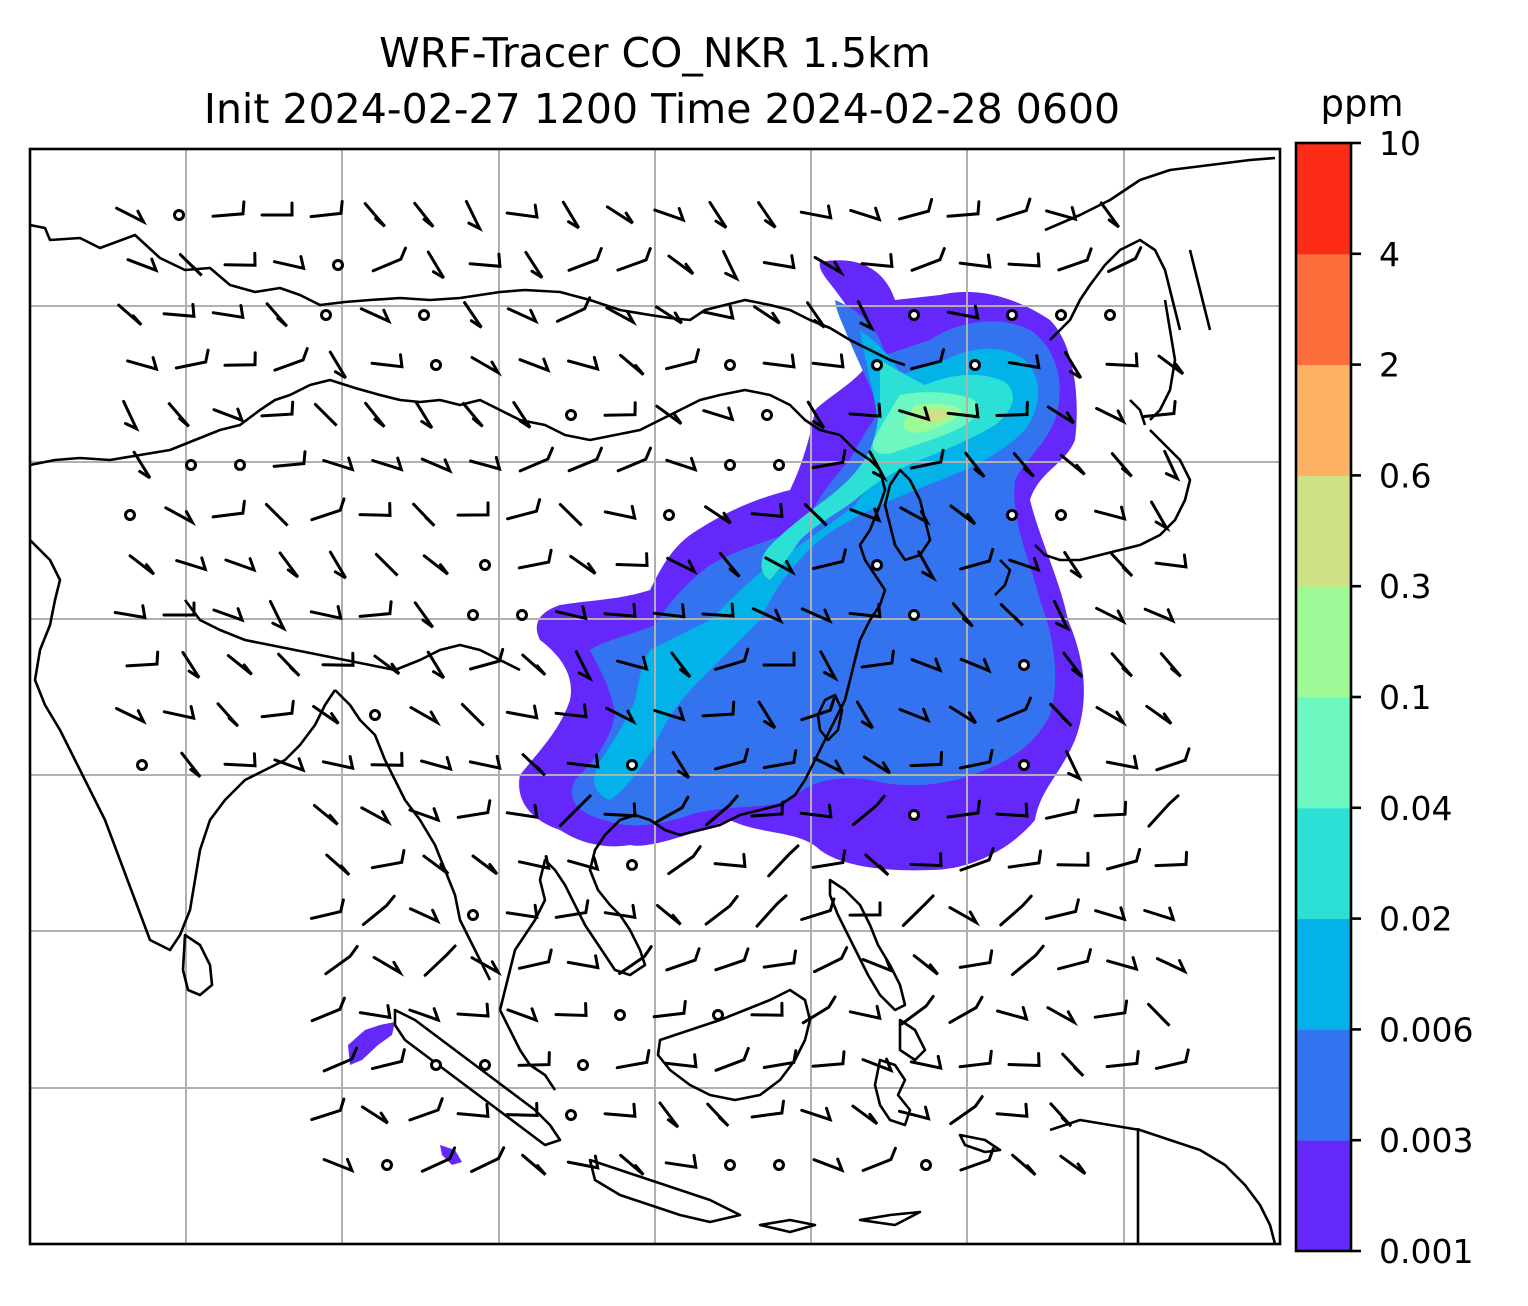 The height and width of the screenshot is (1306, 1528). I want to click on china-east-coast, so click(823, 623).